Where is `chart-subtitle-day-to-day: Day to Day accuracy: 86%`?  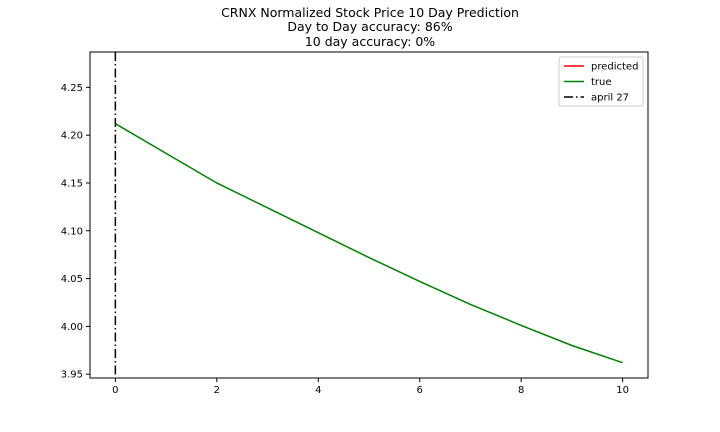
chart-subtitle-day-to-day: Day to Day accuracy: 86% is located at coordinates (370, 26).